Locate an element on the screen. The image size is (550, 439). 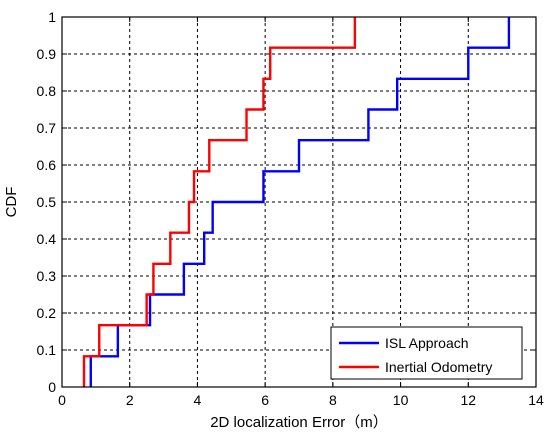
y-tick-label: 0 is located at coordinates (52, 387).